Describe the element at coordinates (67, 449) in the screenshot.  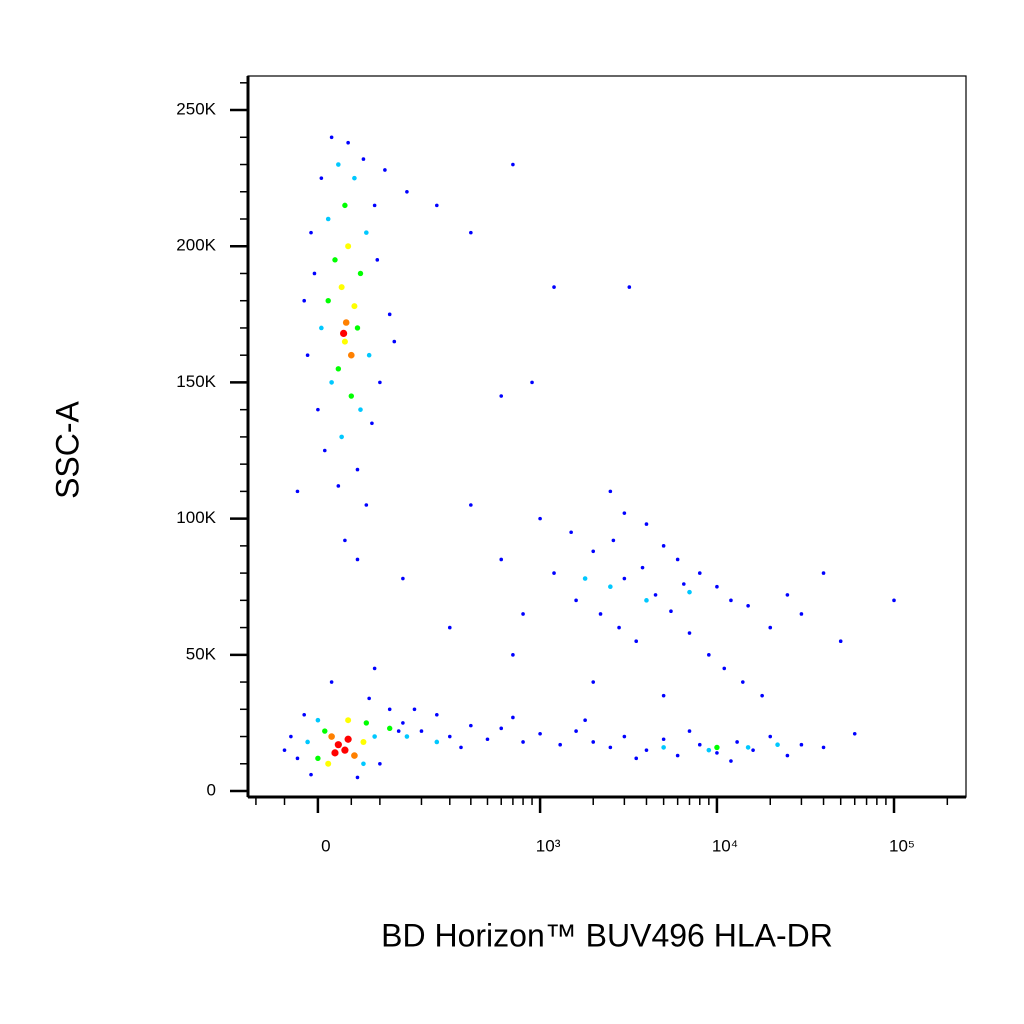
I see `y-axis-label: SSC-A` at that location.